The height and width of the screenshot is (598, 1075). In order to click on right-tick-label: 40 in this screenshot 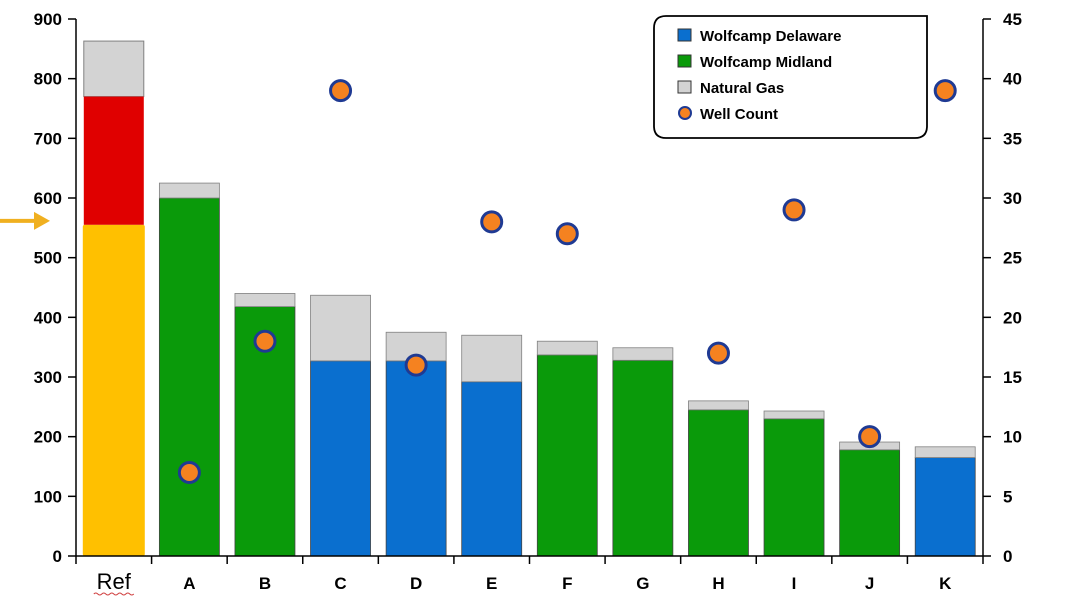, I will do `click(1012, 79)`.